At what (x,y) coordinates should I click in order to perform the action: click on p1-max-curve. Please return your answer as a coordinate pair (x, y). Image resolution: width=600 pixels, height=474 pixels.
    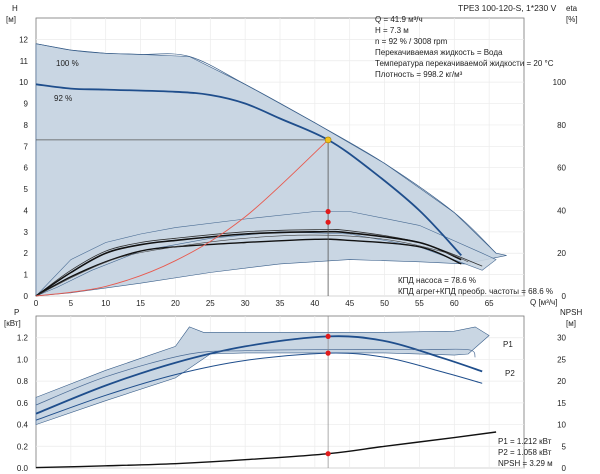
    Looking at the image, I should click on (255, 377).